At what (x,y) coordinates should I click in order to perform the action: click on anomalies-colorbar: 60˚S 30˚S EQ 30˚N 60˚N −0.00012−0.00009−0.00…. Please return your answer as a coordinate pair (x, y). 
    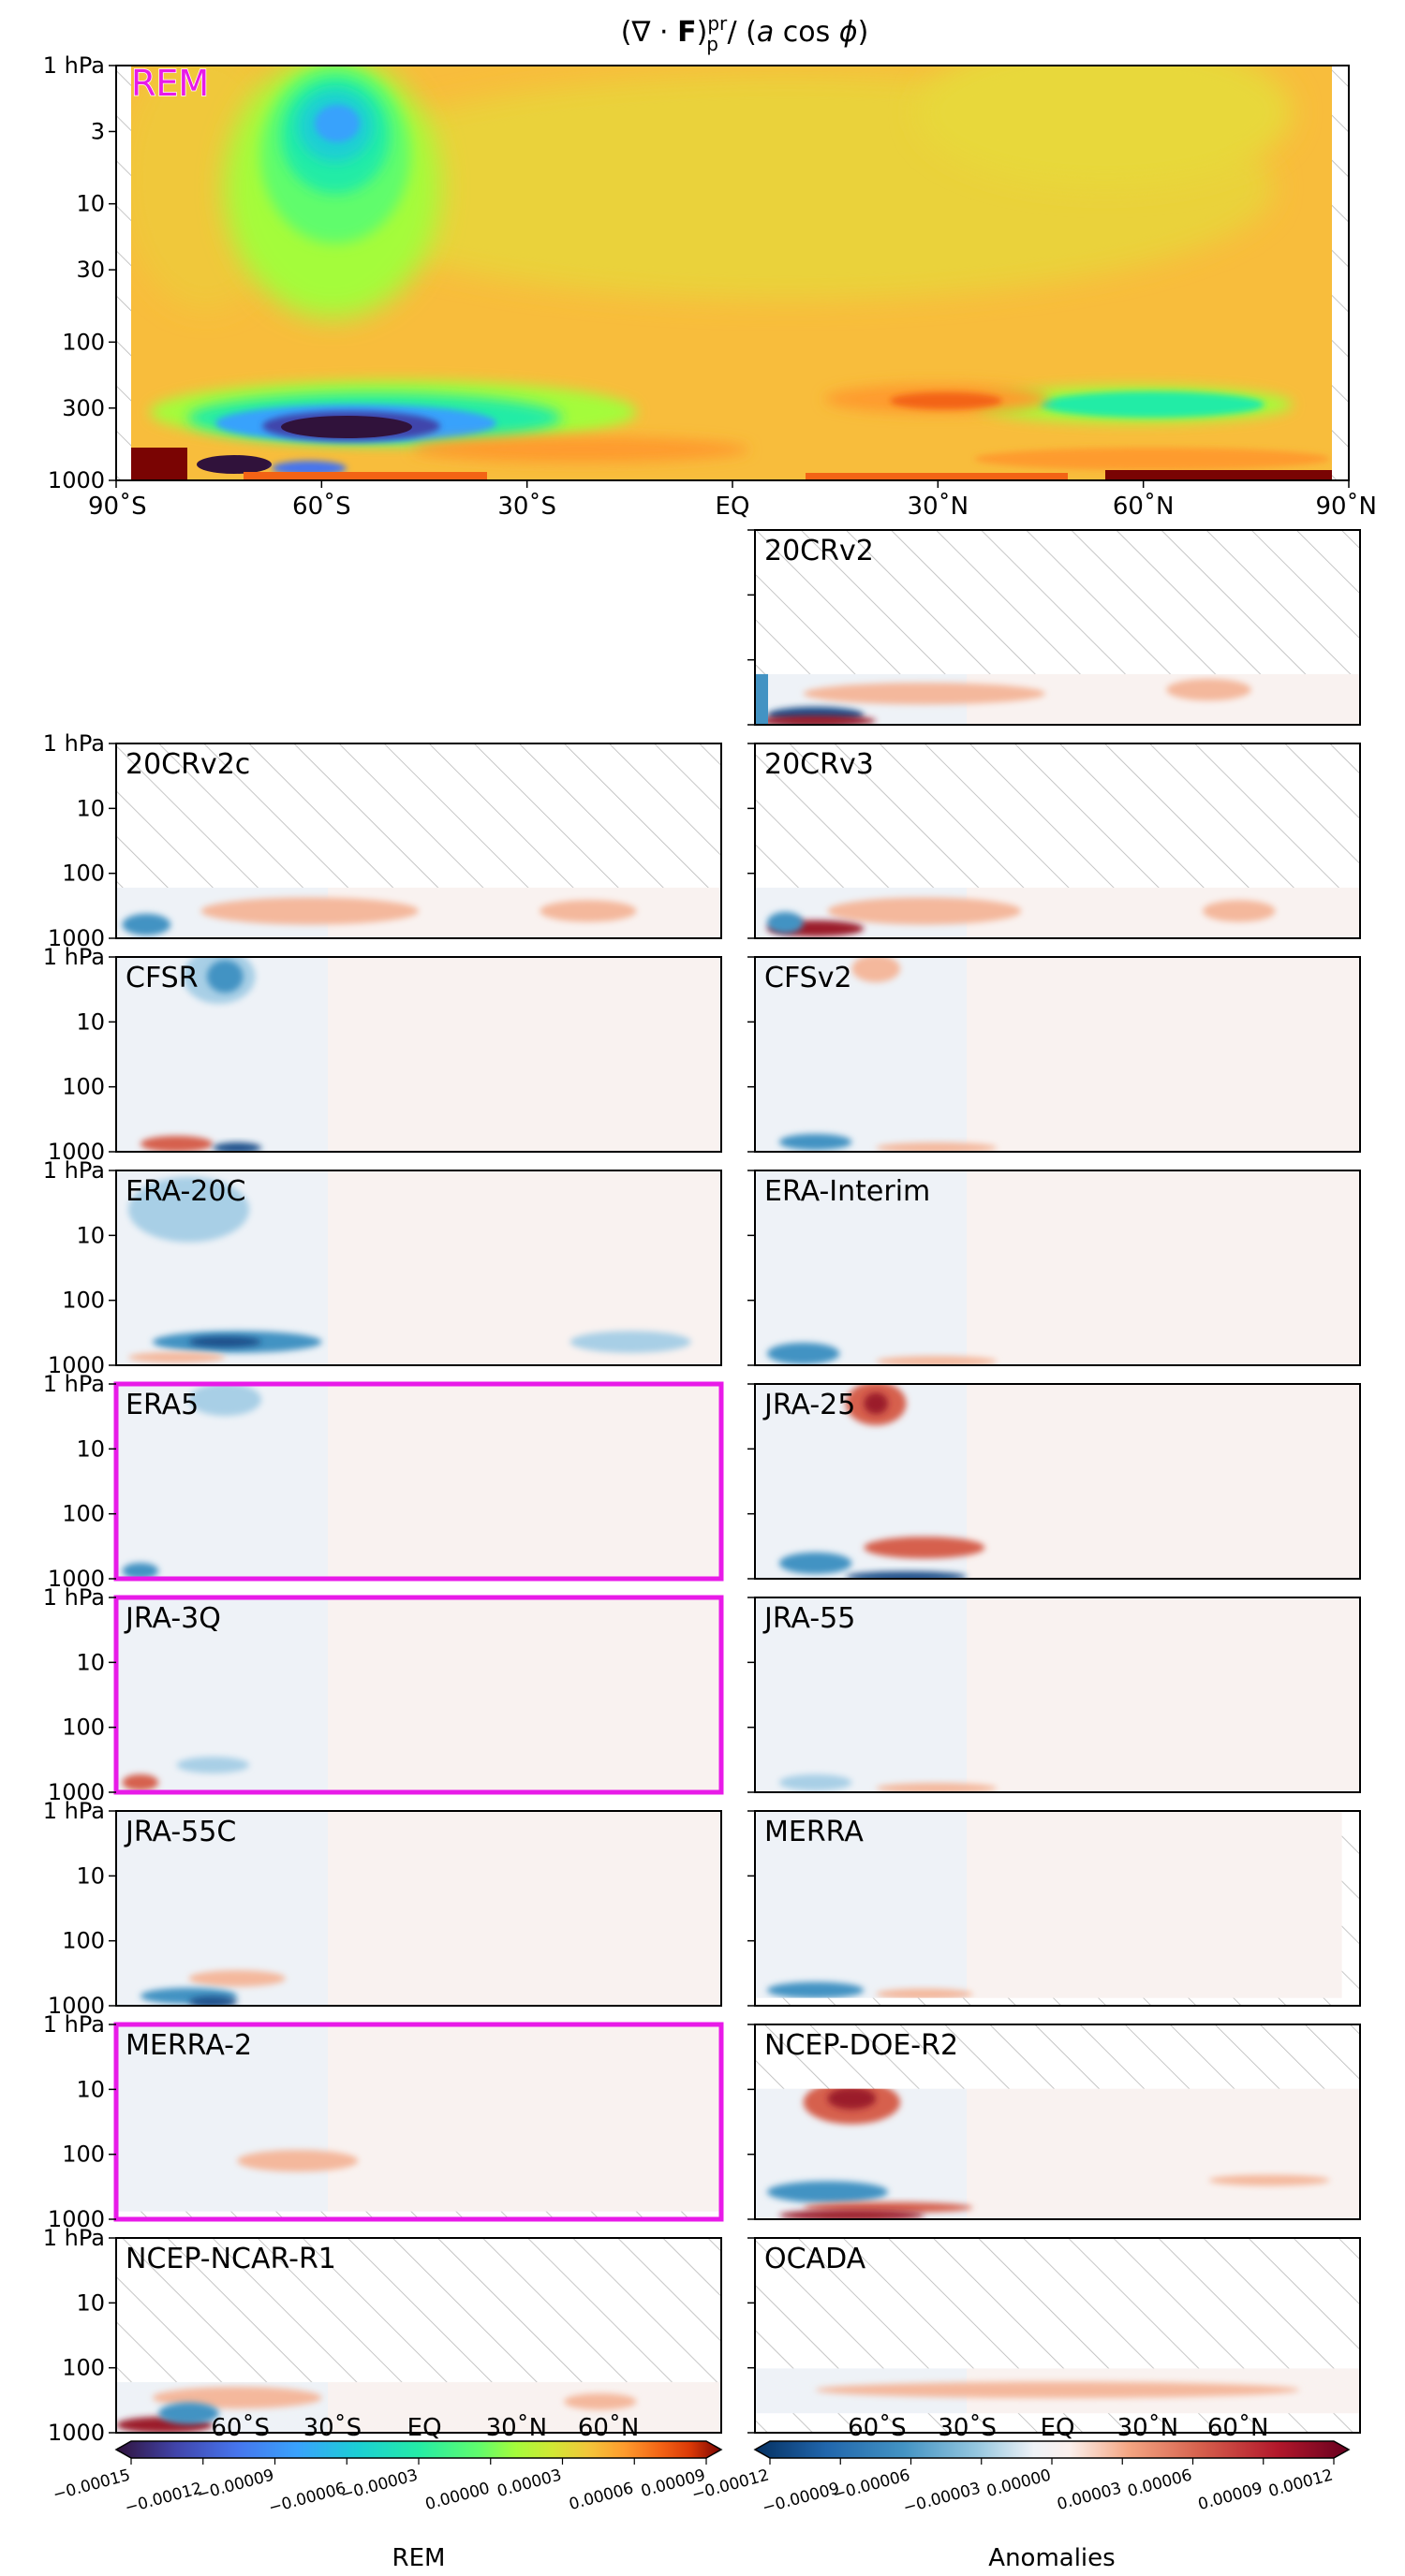
    Looking at the image, I should click on (1020, 2493).